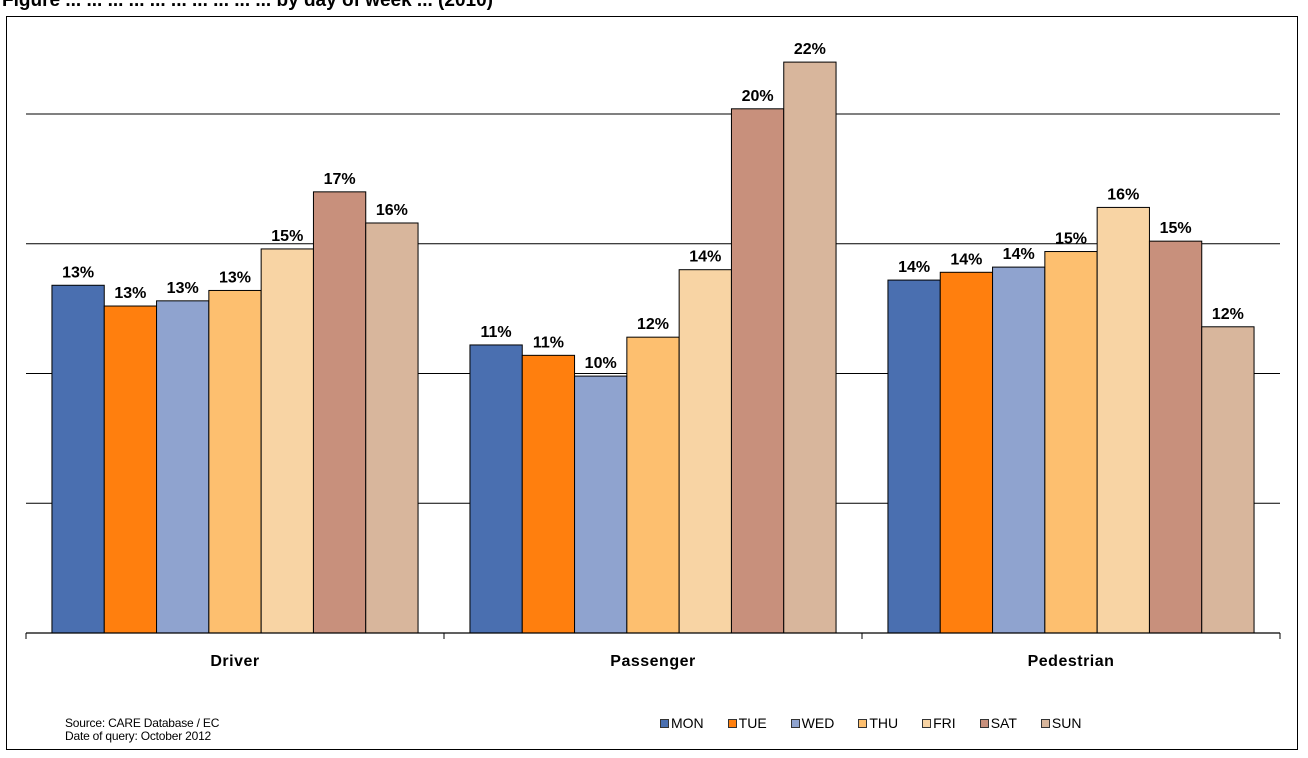 This screenshot has height=758, width=1308. Describe the element at coordinates (653, 485) in the screenshot. I see `bar-passenger-thu` at that location.